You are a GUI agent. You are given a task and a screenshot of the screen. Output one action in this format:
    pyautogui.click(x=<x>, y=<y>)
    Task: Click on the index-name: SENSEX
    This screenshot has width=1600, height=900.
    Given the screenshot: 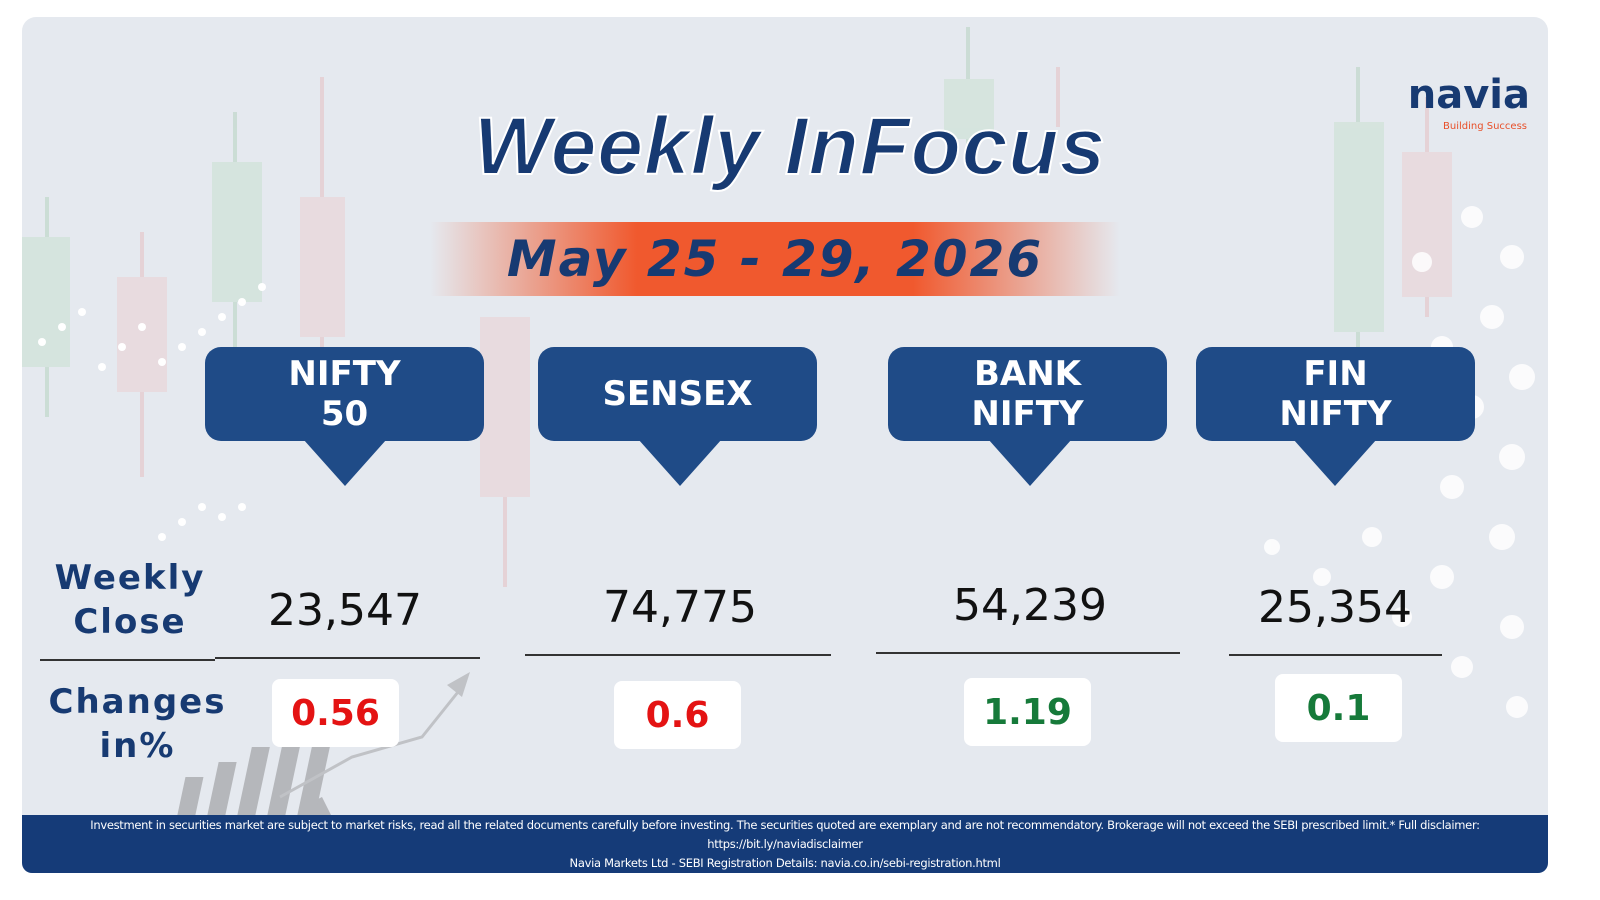 What is the action you would take?
    pyautogui.click(x=677, y=394)
    